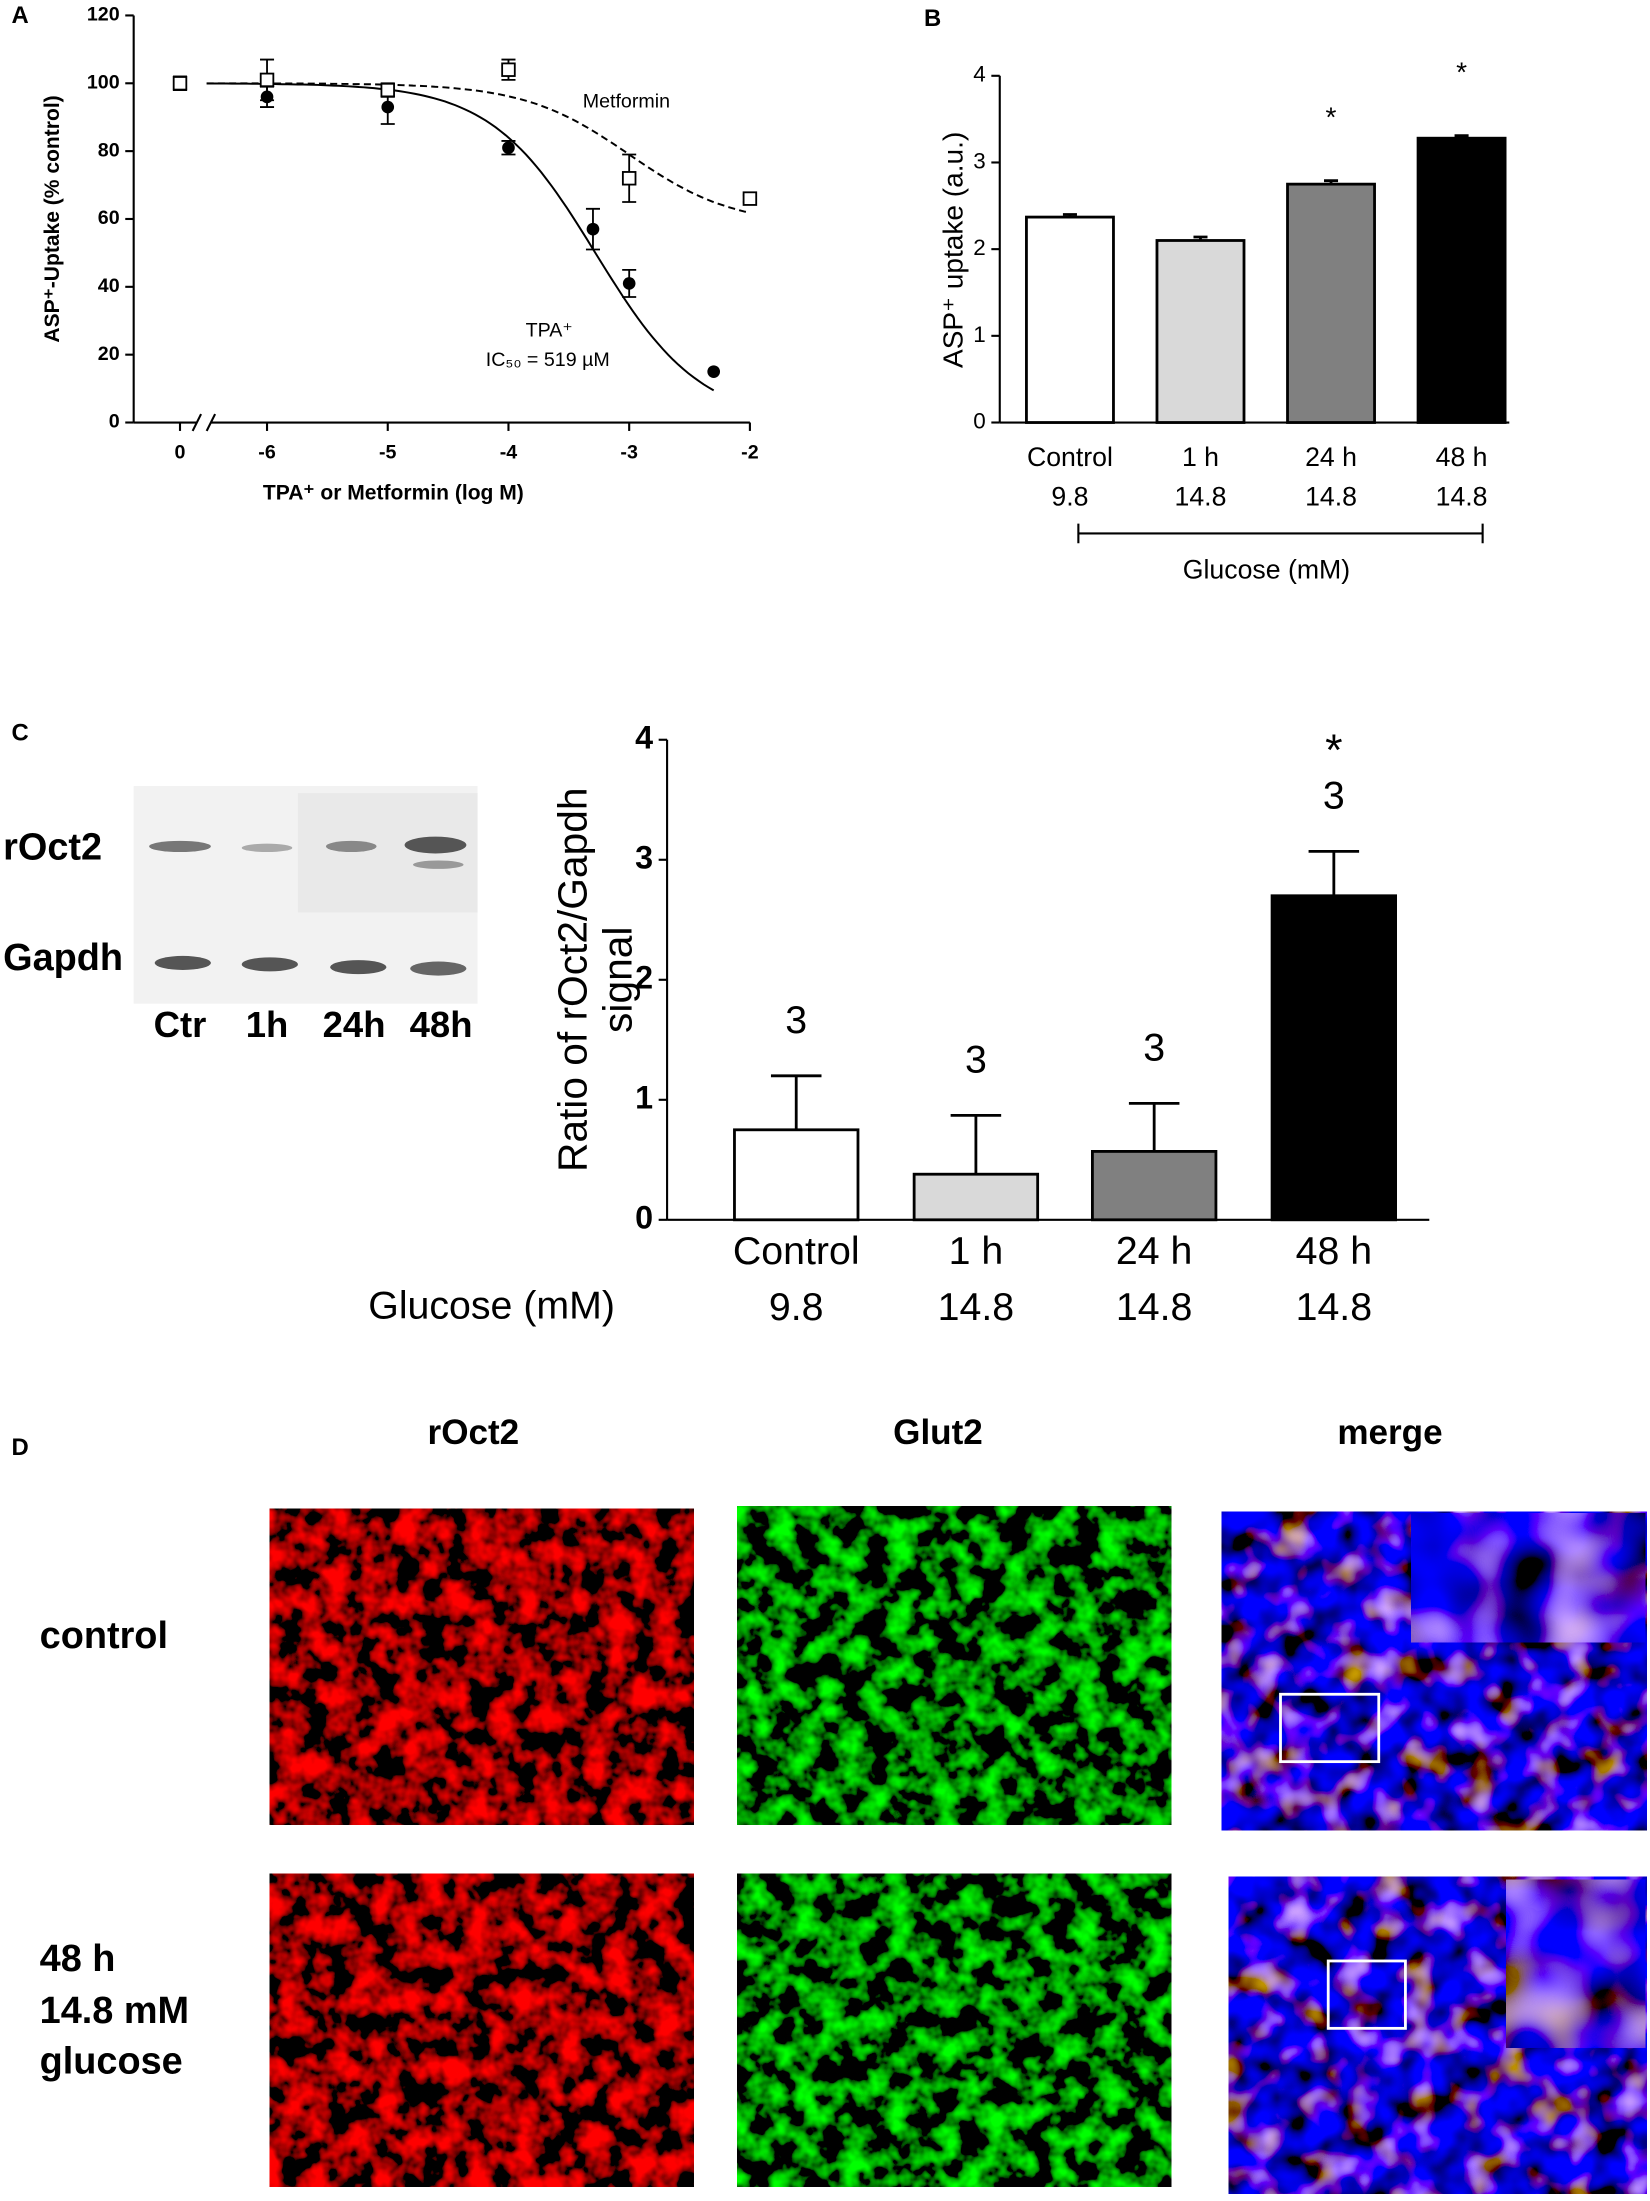 The height and width of the screenshot is (2201, 1650). Describe the element at coordinates (952, 250) in the screenshot. I see `y-axis-label: ASP⁺ uptake (a.u.)` at that location.